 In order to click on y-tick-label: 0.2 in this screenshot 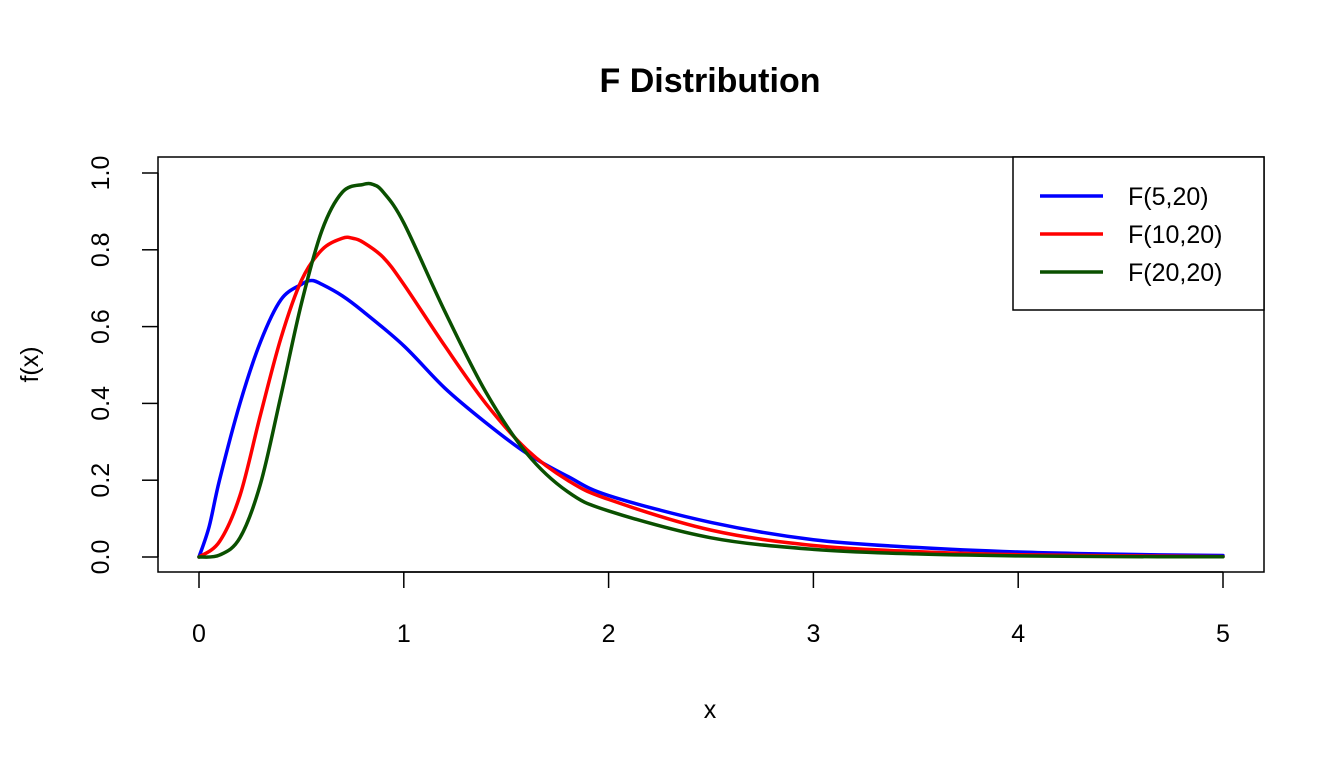, I will do `click(101, 480)`.